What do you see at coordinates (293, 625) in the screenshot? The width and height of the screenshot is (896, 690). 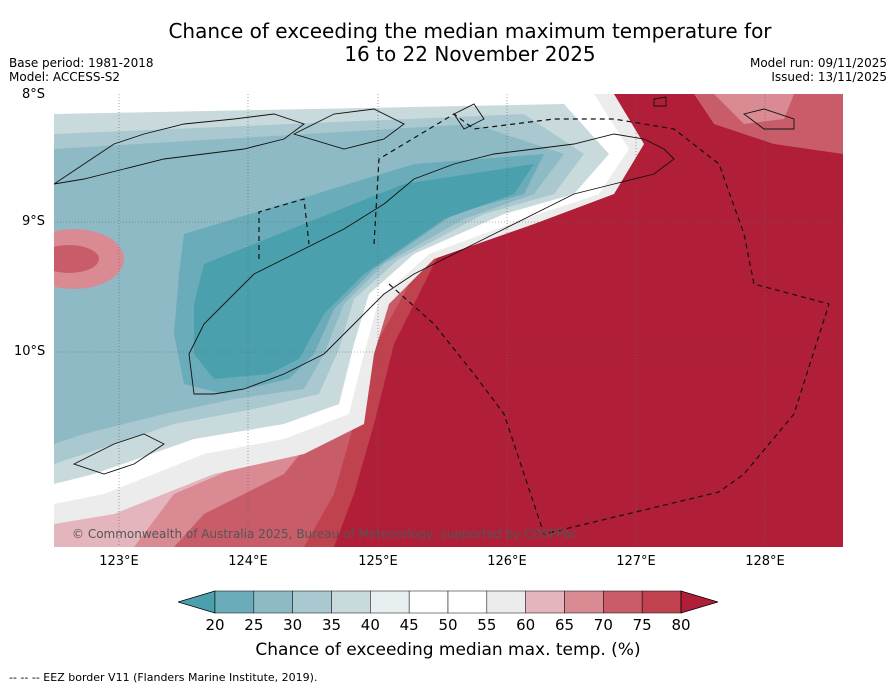 I see `colorbar-tick-label: 30` at bounding box center [293, 625].